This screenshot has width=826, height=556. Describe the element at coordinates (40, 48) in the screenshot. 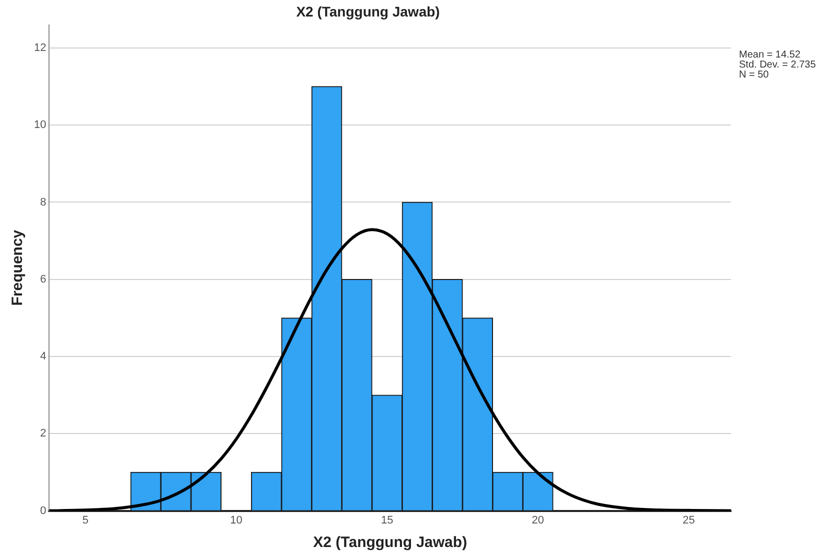

I see `y-tick-label: 12` at that location.